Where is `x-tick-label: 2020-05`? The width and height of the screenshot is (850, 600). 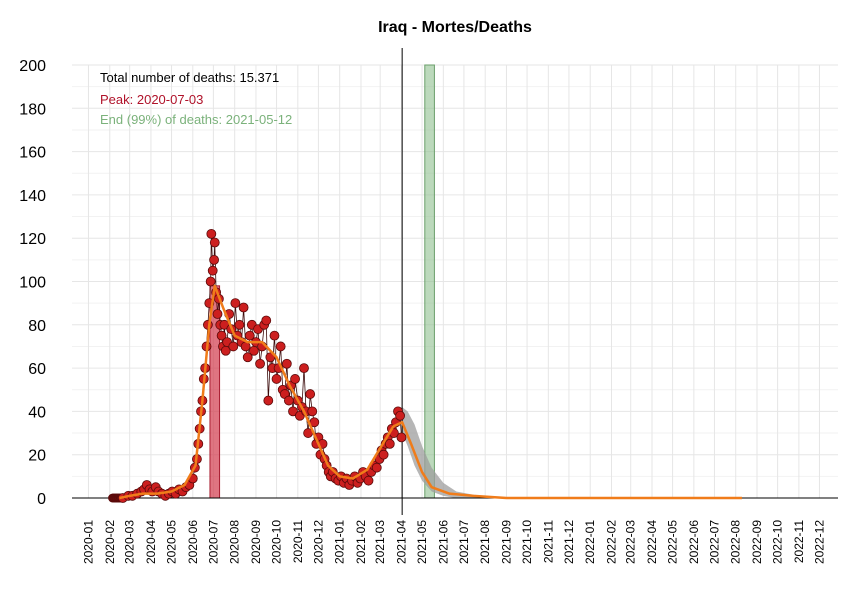
x-tick-label: 2020-05 is located at coordinates (172, 542).